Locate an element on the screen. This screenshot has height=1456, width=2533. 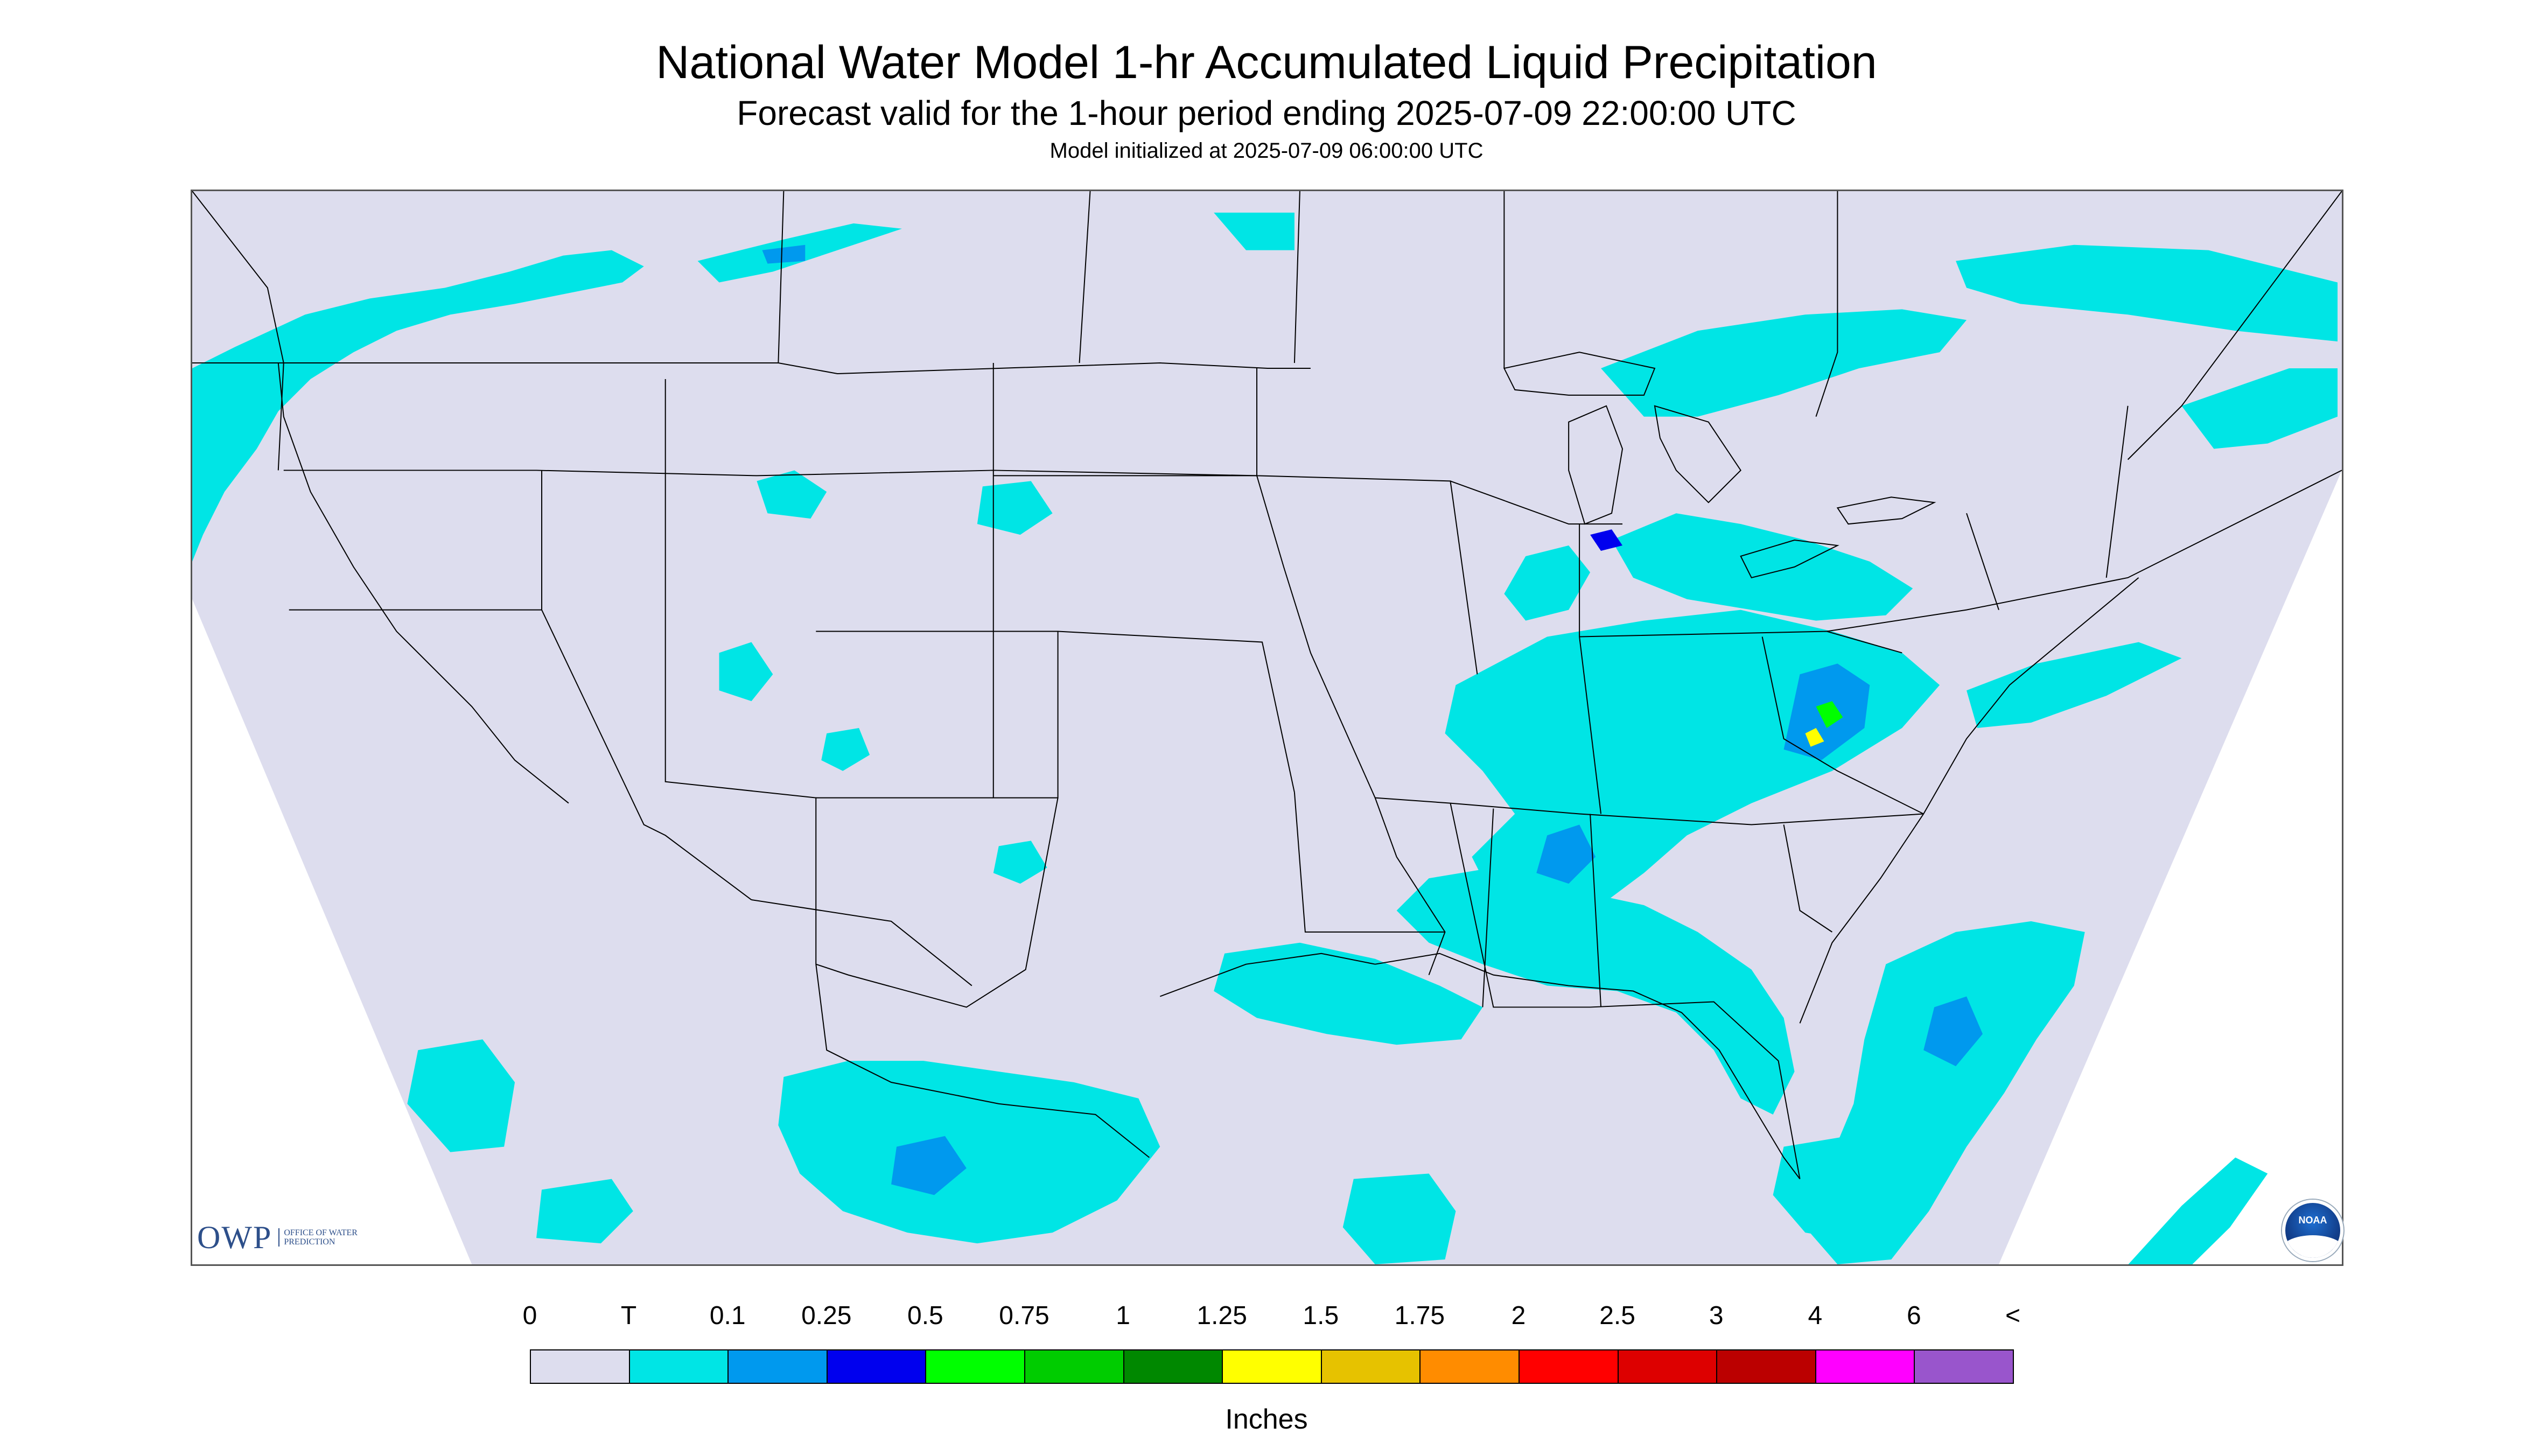
legend-tick-label: 2.5 is located at coordinates (1617, 1315).